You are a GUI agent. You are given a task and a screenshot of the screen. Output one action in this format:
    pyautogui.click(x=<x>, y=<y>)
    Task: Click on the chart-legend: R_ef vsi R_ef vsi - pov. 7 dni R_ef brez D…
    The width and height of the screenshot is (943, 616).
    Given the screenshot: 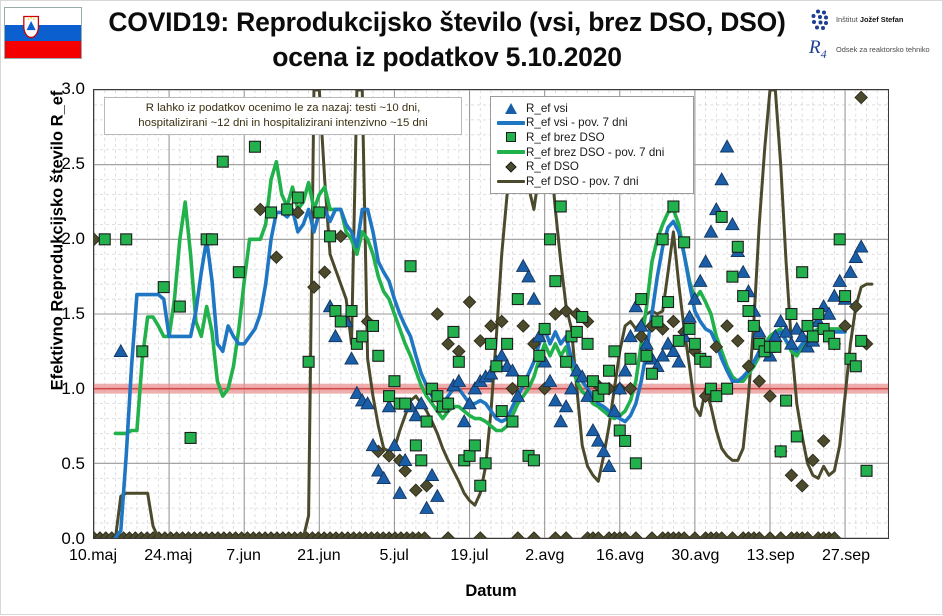 What is the action you would take?
    pyautogui.click(x=592, y=145)
    